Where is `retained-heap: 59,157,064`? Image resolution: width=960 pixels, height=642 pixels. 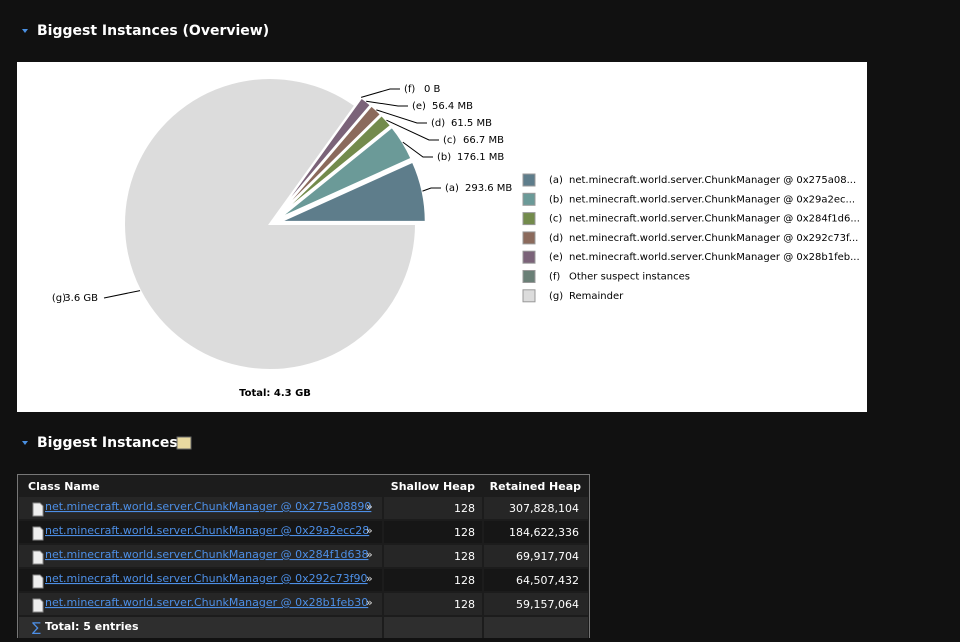 retained-heap: 59,157,064 is located at coordinates (547, 604).